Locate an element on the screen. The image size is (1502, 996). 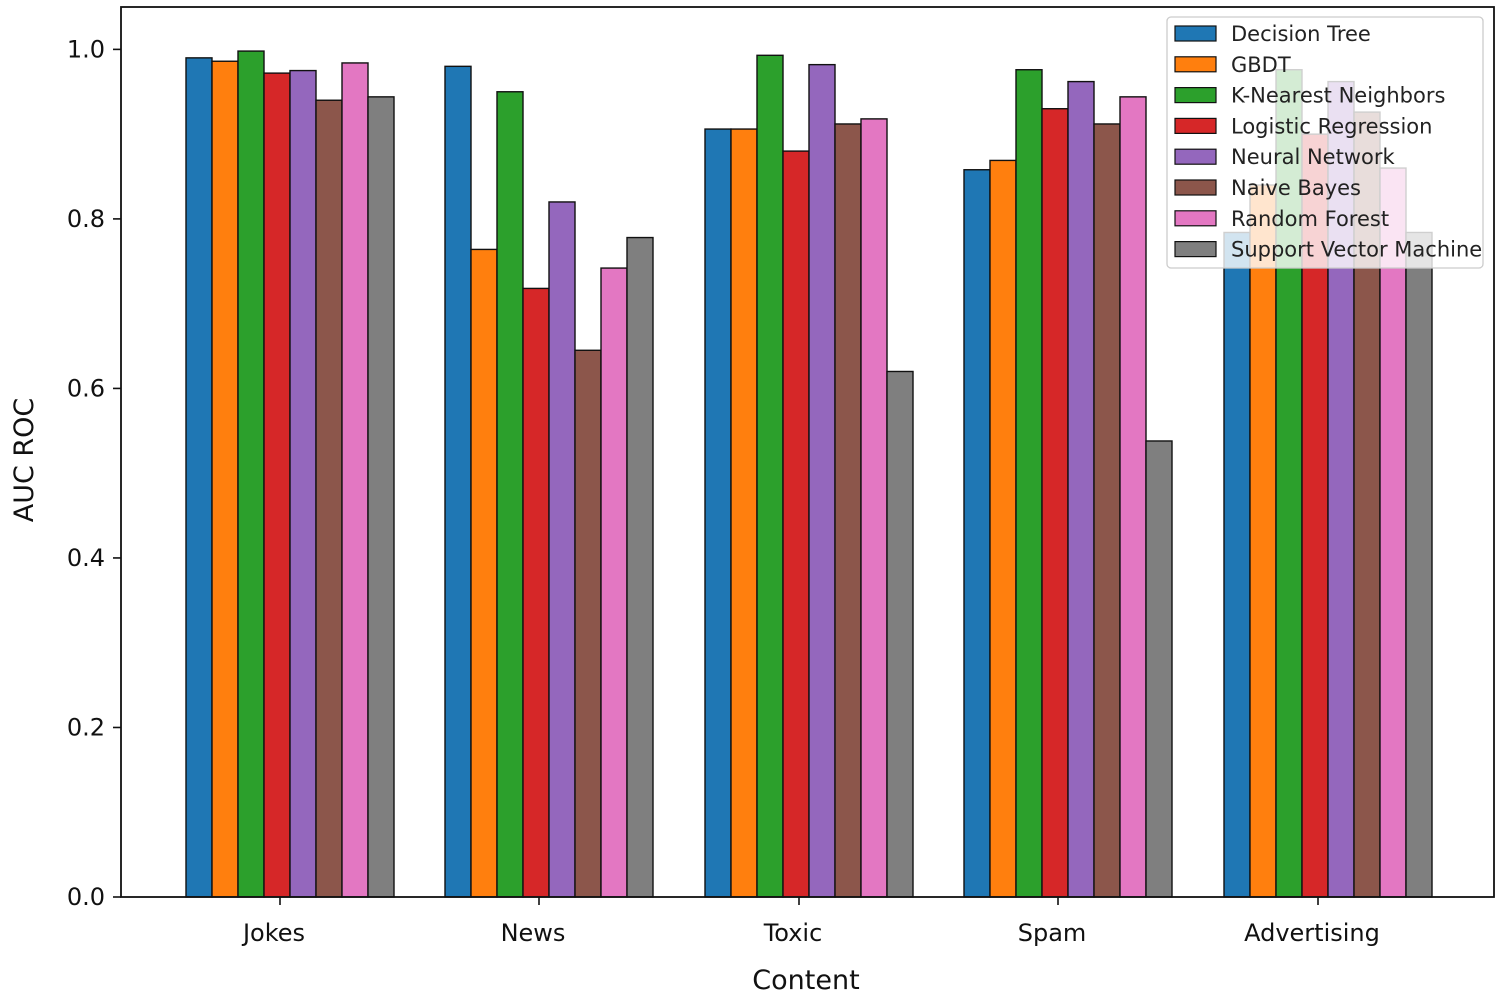
bar-advertising-random-forest is located at coordinates (1393, 532).